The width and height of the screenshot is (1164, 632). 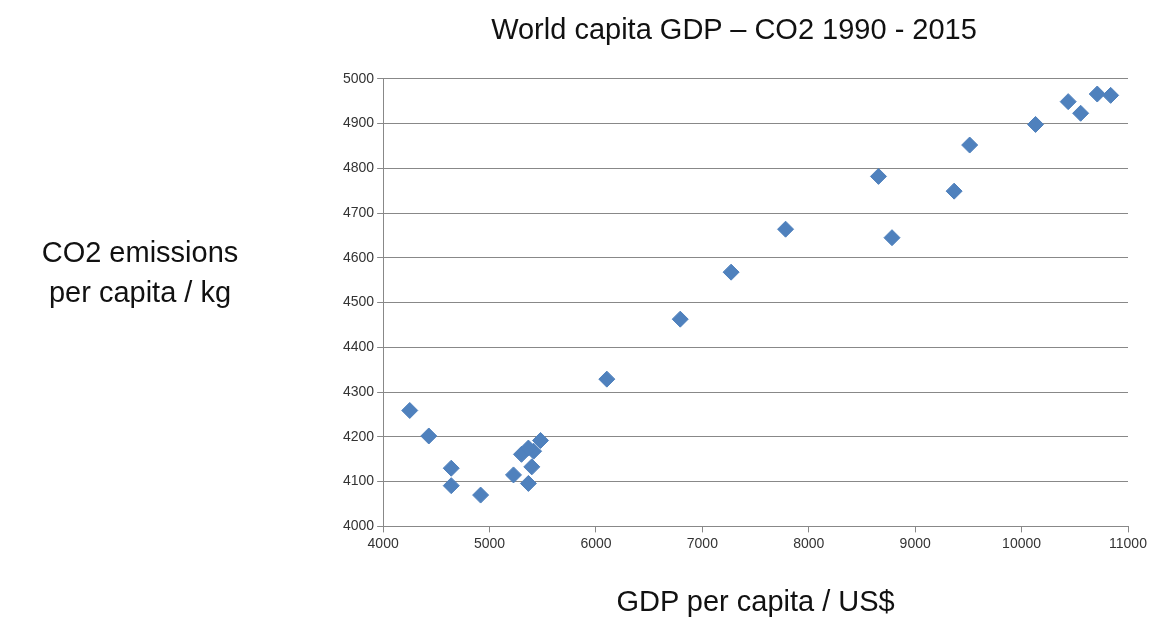 What do you see at coordinates (734, 29) in the screenshot?
I see `chart-title: World capita GDP – CO2 1990 - 2015` at bounding box center [734, 29].